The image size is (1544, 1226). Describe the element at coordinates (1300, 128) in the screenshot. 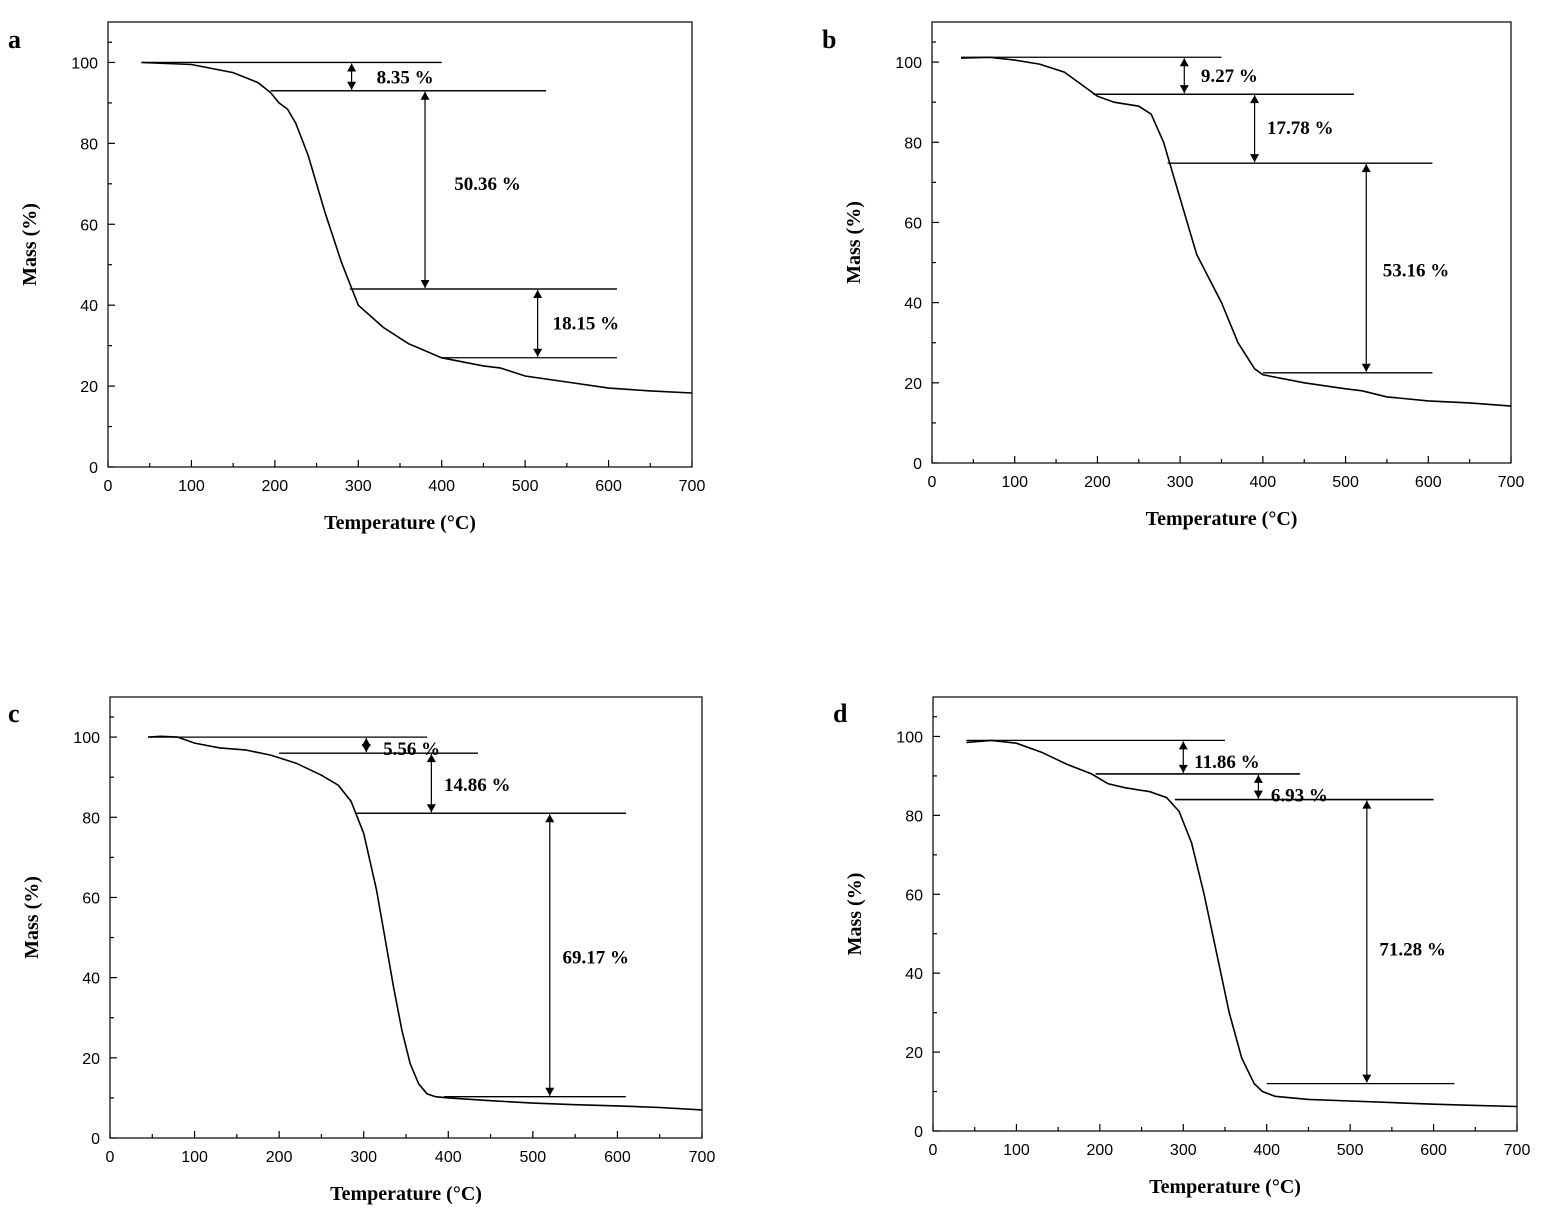

I see `step-percent-label: 17.78 %` at that location.